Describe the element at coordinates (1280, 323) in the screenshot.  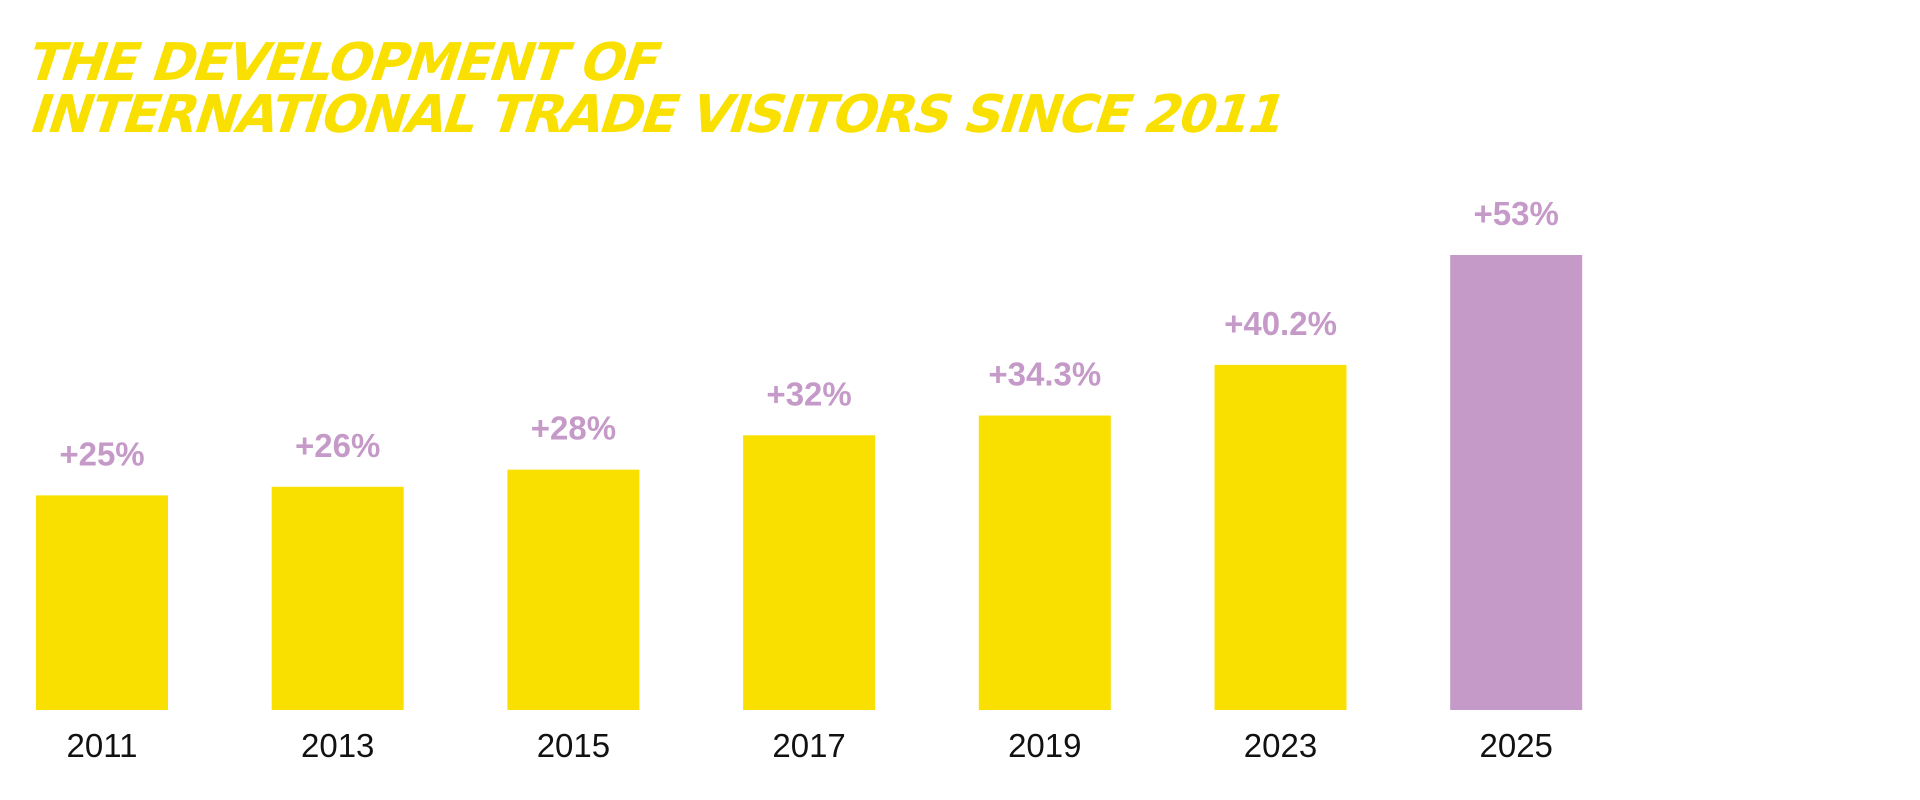
I see `value-label: +40.2%` at that location.